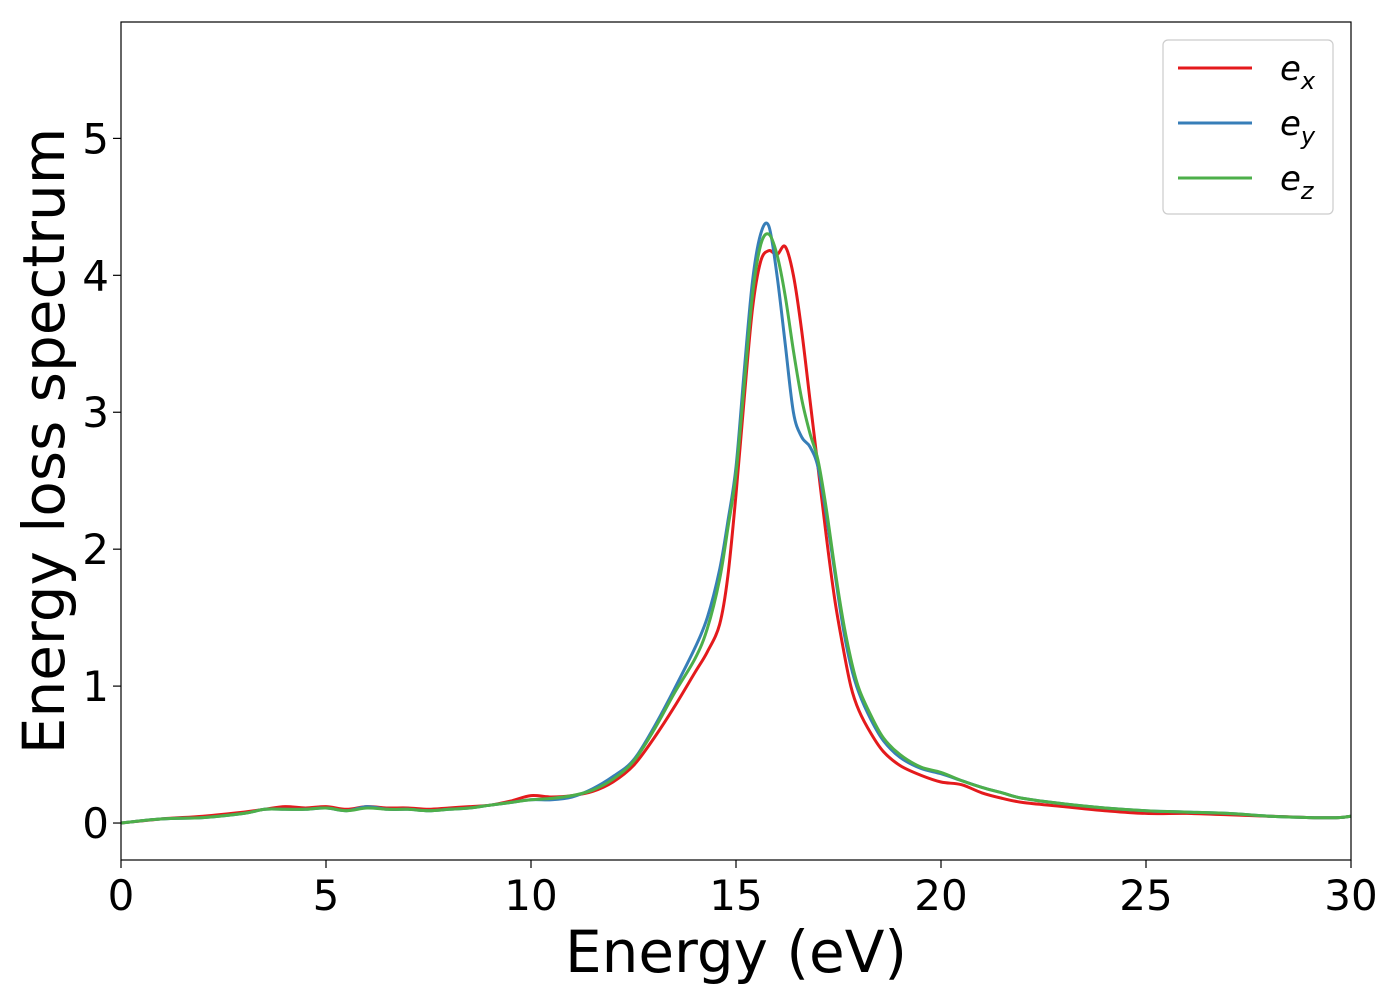  What do you see at coordinates (736, 952) in the screenshot?
I see `x-axis-title: Energy (eV)` at bounding box center [736, 952].